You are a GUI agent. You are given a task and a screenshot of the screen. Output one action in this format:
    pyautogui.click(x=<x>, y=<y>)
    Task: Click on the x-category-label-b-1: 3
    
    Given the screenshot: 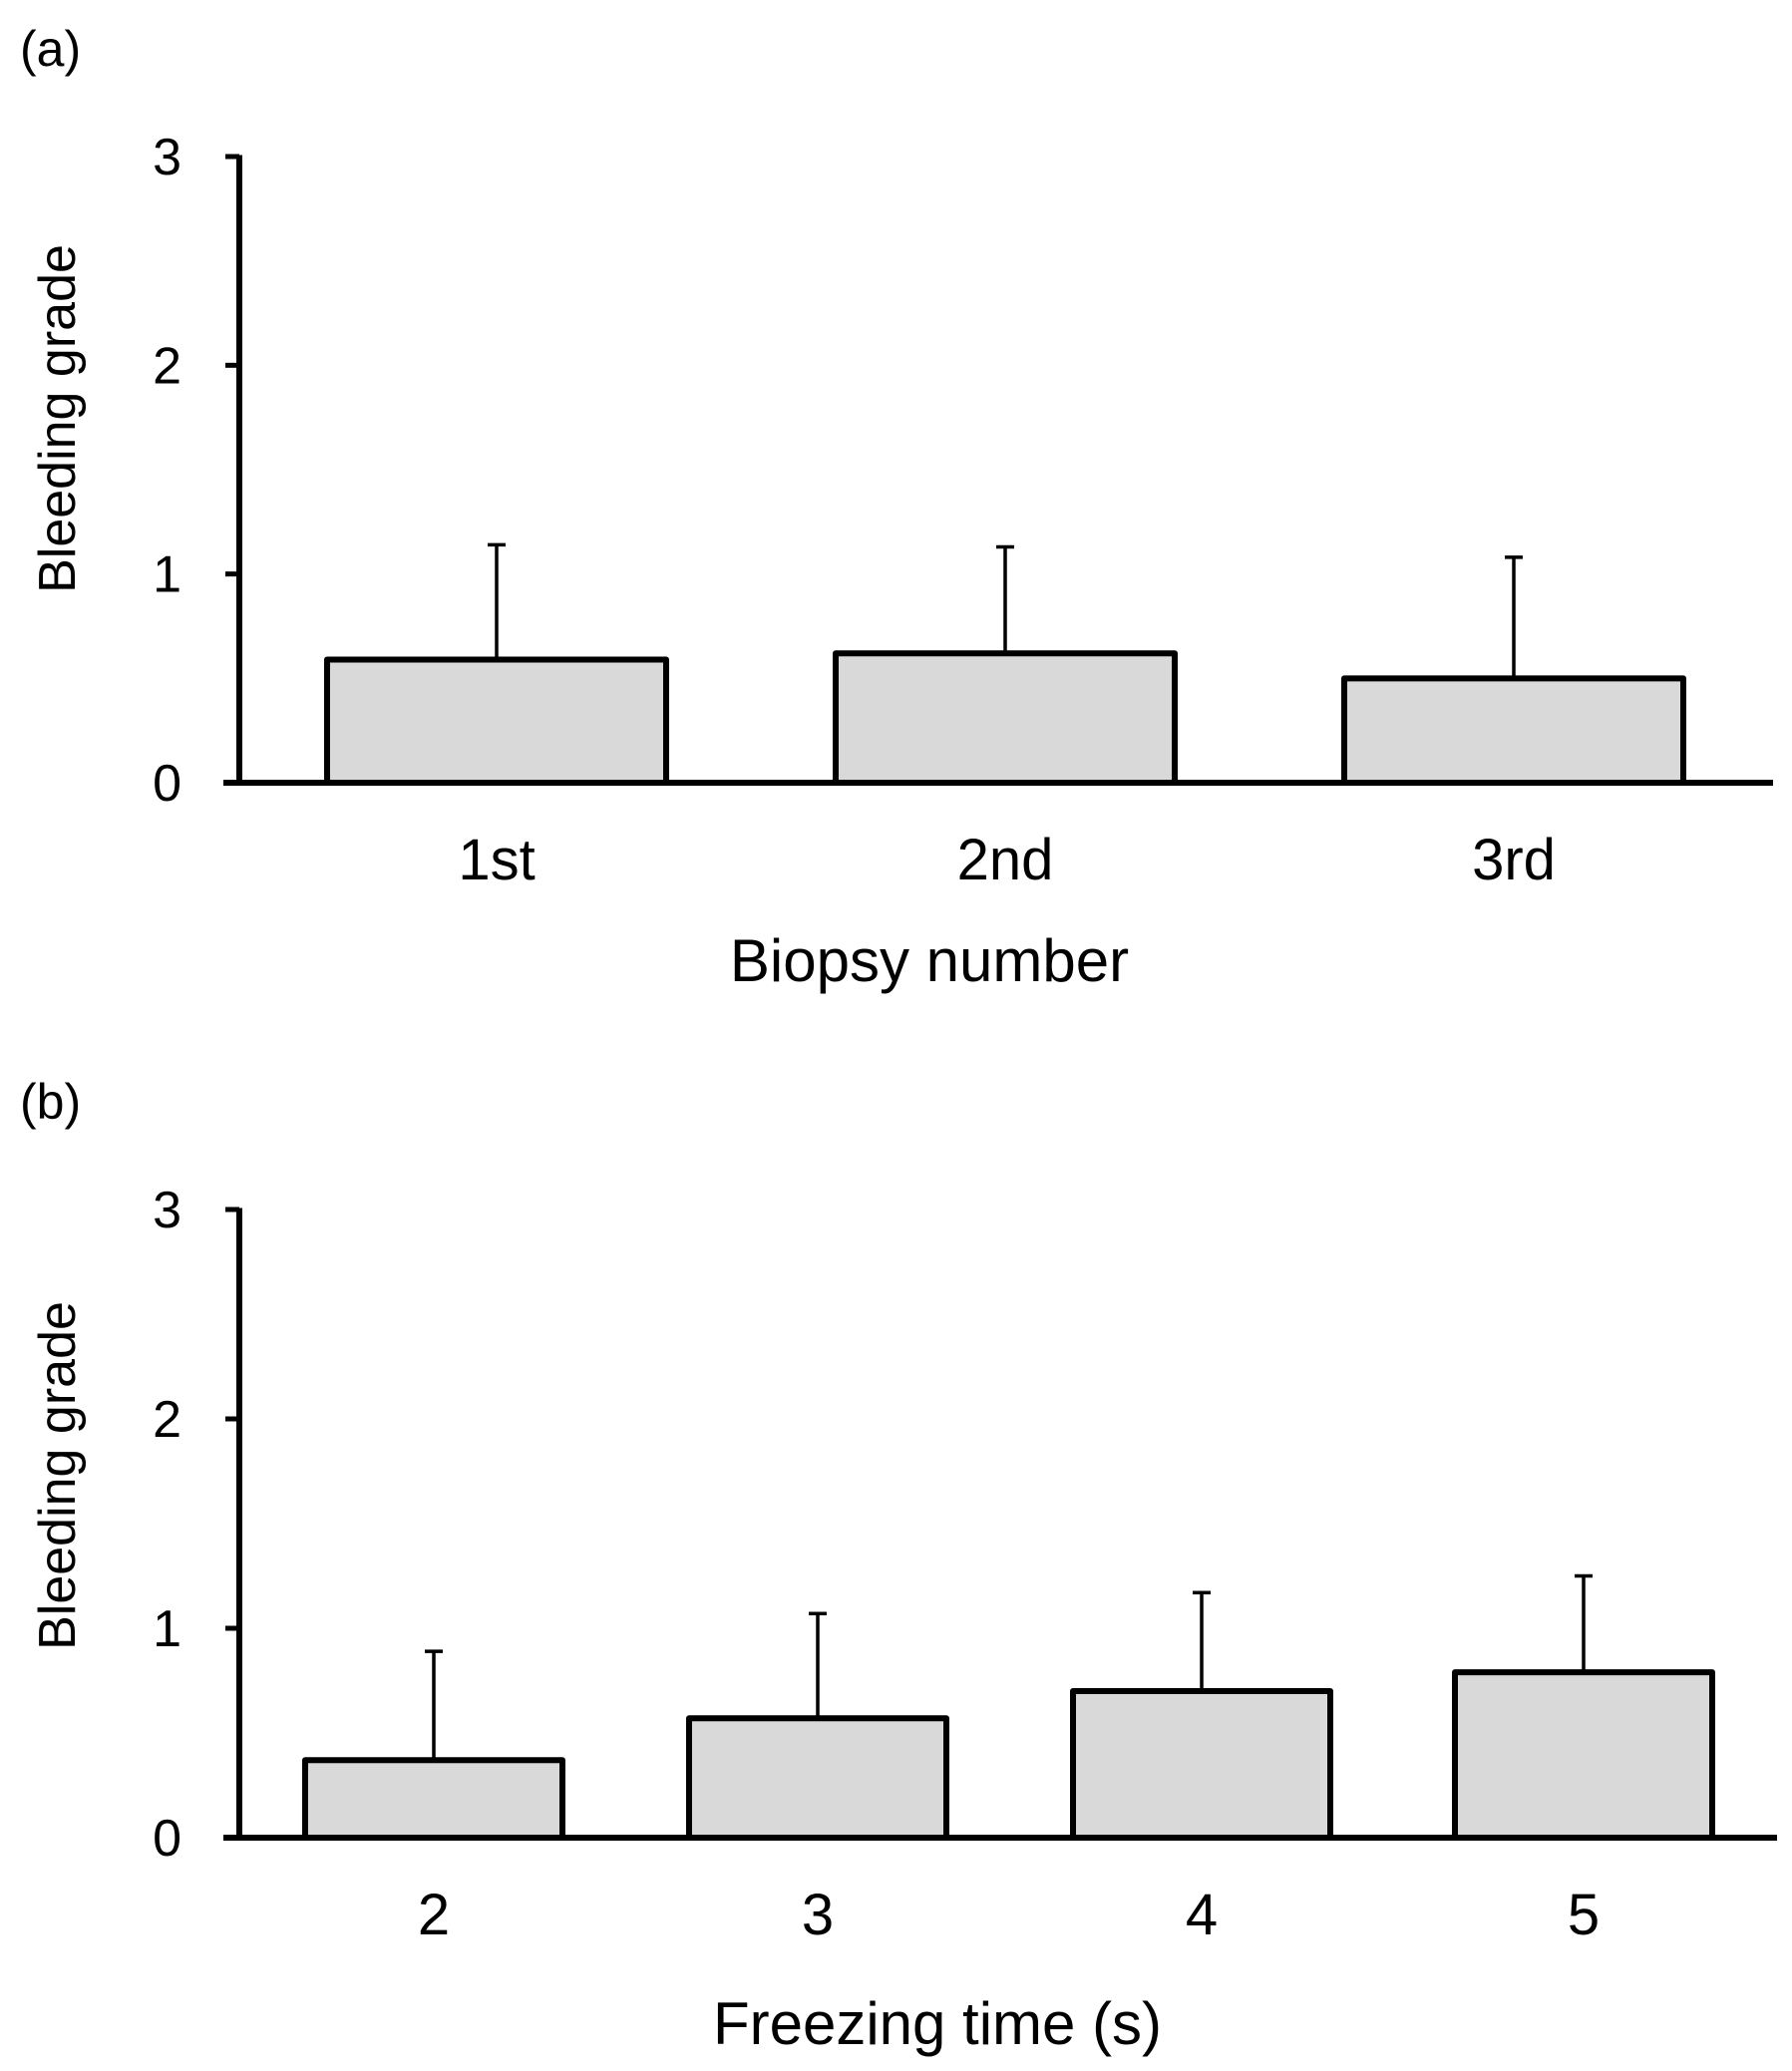 What is the action you would take?
    pyautogui.click(x=818, y=1915)
    